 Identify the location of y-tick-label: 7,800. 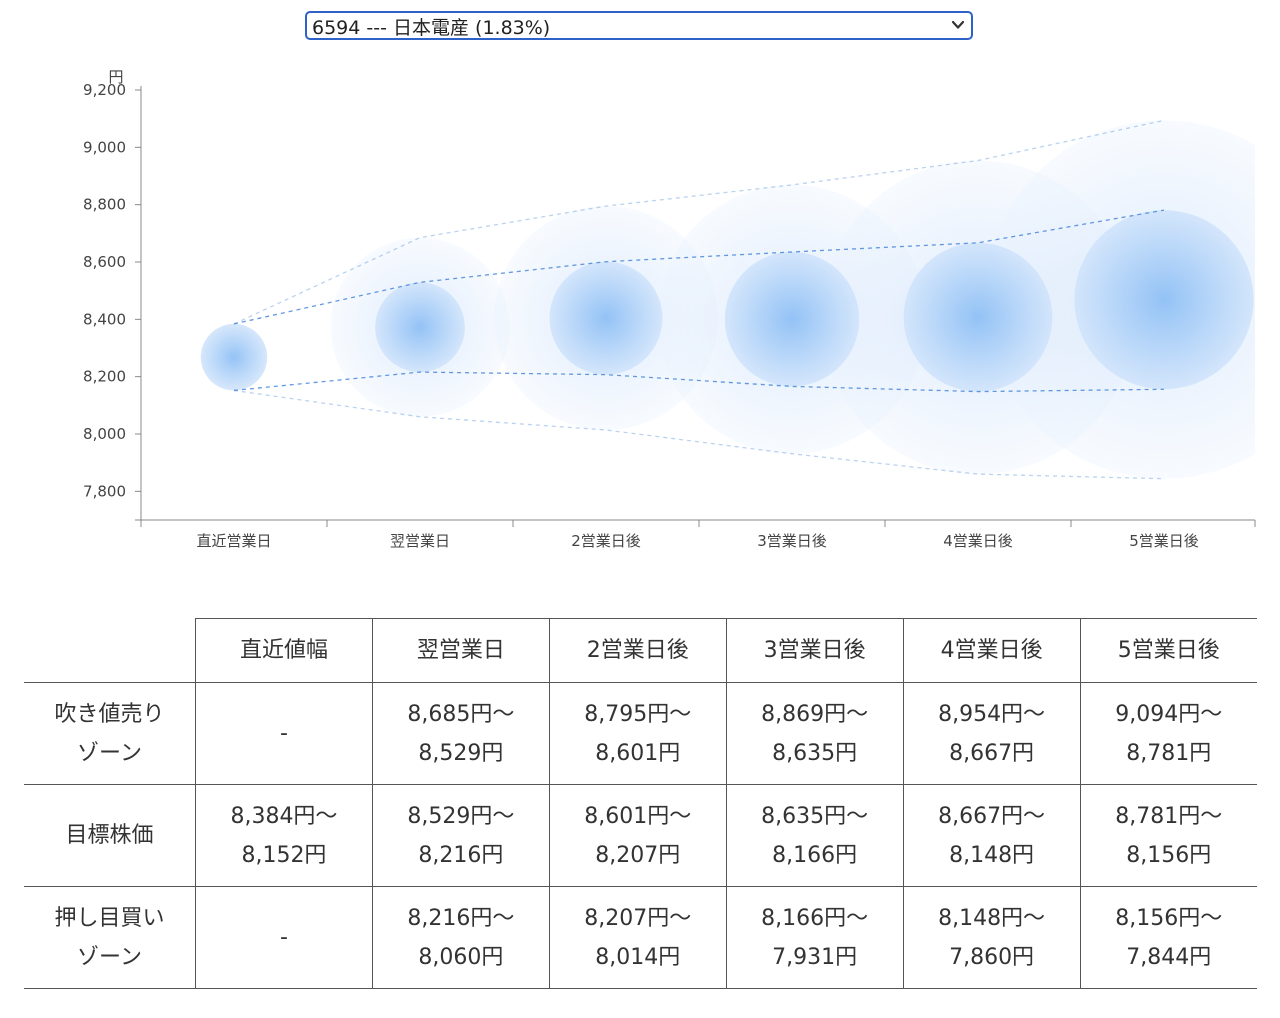
(104, 491).